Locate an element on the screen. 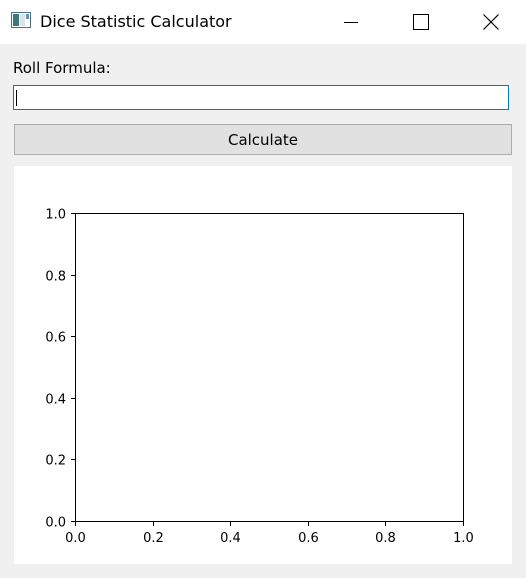 The height and width of the screenshot is (578, 526). x-tick-label: 0.2 is located at coordinates (153, 538).